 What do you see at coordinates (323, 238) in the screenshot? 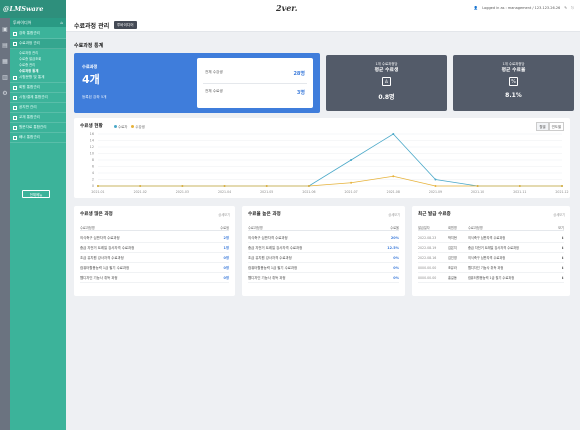
I see `table-row: 의식축구 심판자격 수료과정 20%` at bounding box center [323, 238].